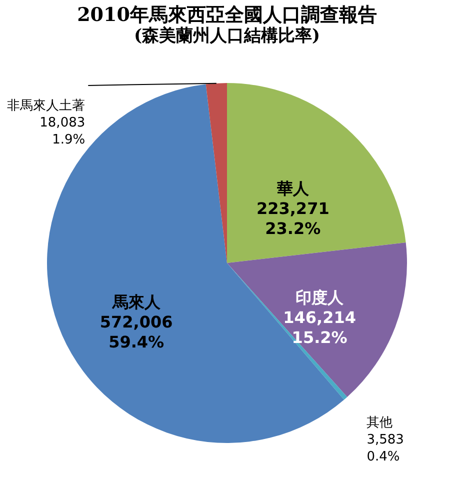  I want to click on slice-label: 華人, so click(293, 188).